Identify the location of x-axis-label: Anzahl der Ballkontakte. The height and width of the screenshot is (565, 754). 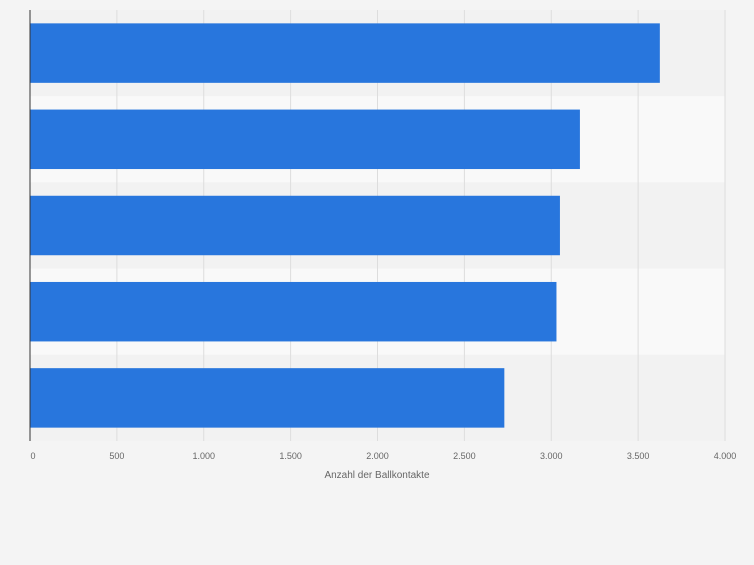
(377, 475).